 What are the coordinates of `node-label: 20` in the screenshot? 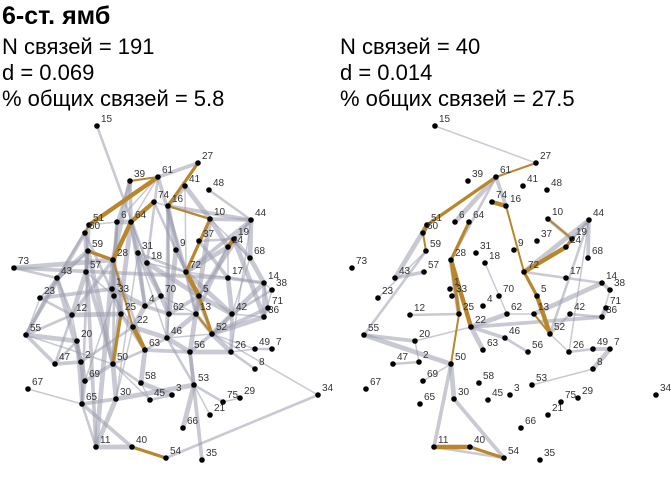 It's located at (425, 334).